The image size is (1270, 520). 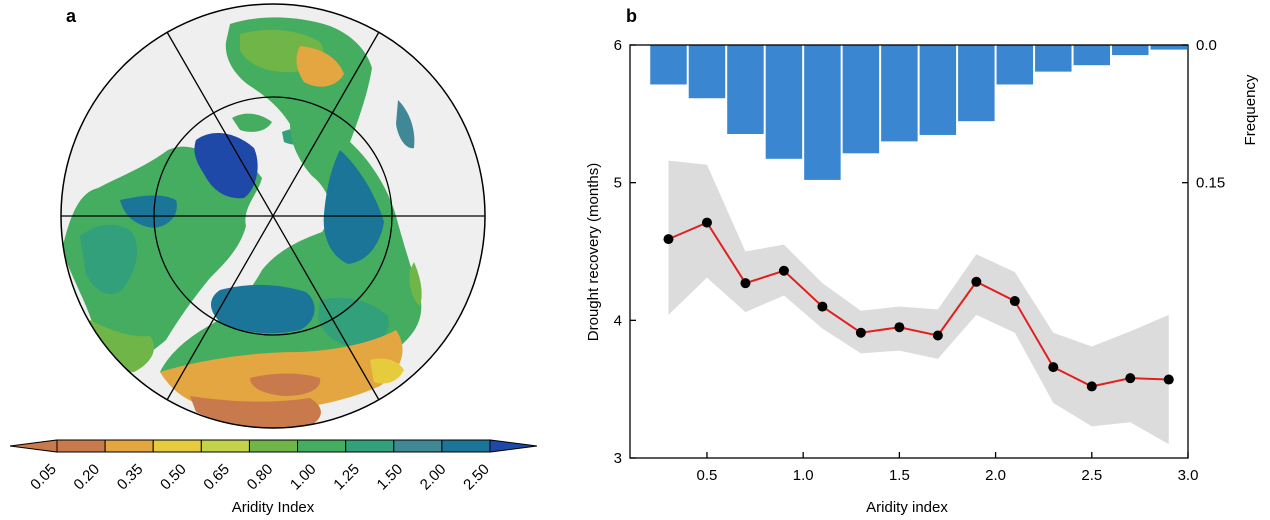 What do you see at coordinates (513, 446) in the screenshot?
I see `colorbar-high-arrow` at bounding box center [513, 446].